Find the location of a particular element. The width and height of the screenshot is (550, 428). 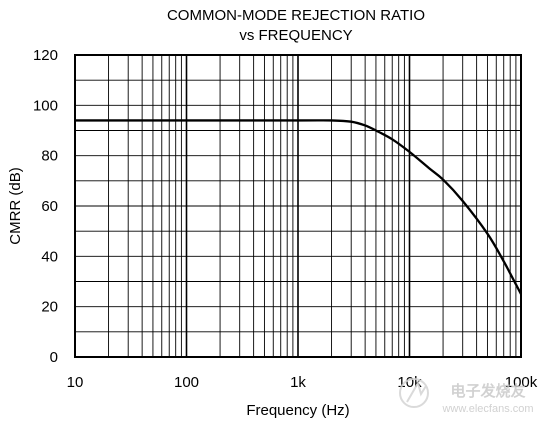

chart-subtitle: vs FREQUENCY is located at coordinates (295, 35).